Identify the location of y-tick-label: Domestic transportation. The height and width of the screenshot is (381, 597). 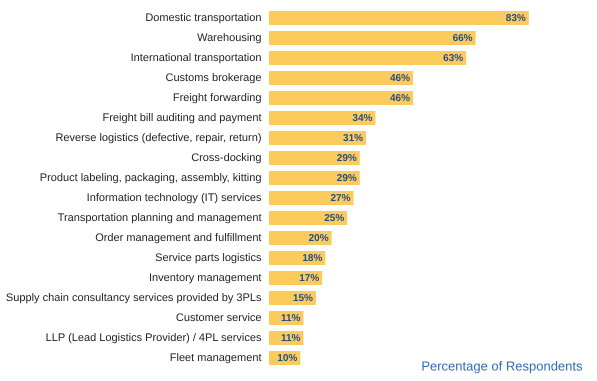
(203, 18).